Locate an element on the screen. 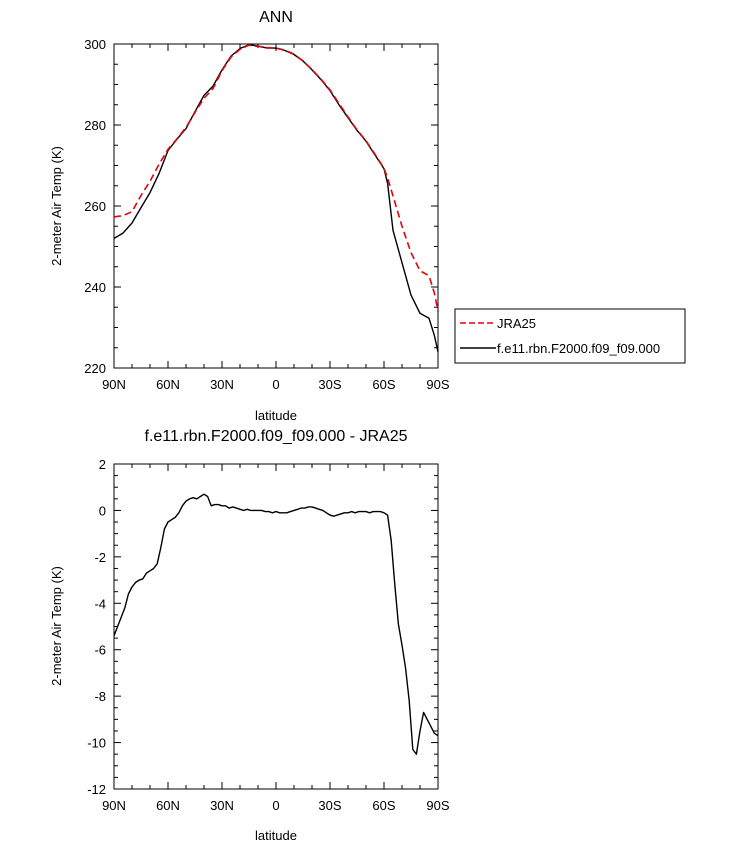 The image size is (733, 850). bottom-series-group is located at coordinates (276, 624).